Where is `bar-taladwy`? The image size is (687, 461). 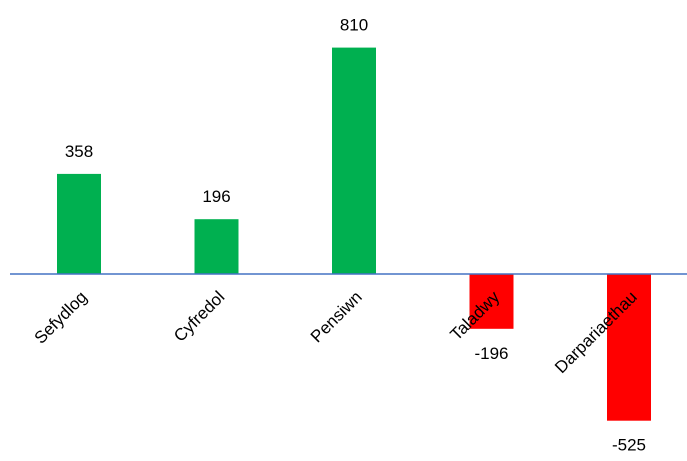 bar-taladwy is located at coordinates (491, 301).